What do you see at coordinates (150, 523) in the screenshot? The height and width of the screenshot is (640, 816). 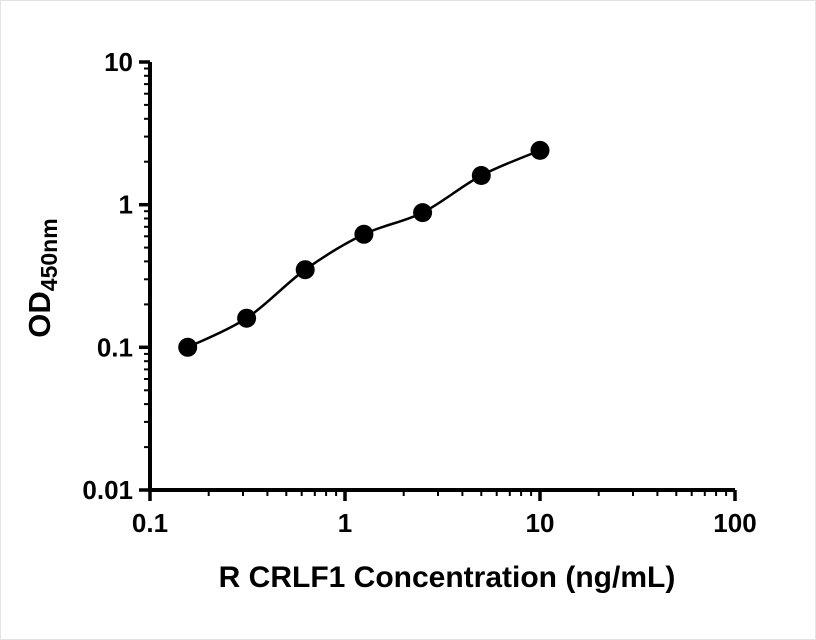 I see `x-tick-label: 0.1` at bounding box center [150, 523].